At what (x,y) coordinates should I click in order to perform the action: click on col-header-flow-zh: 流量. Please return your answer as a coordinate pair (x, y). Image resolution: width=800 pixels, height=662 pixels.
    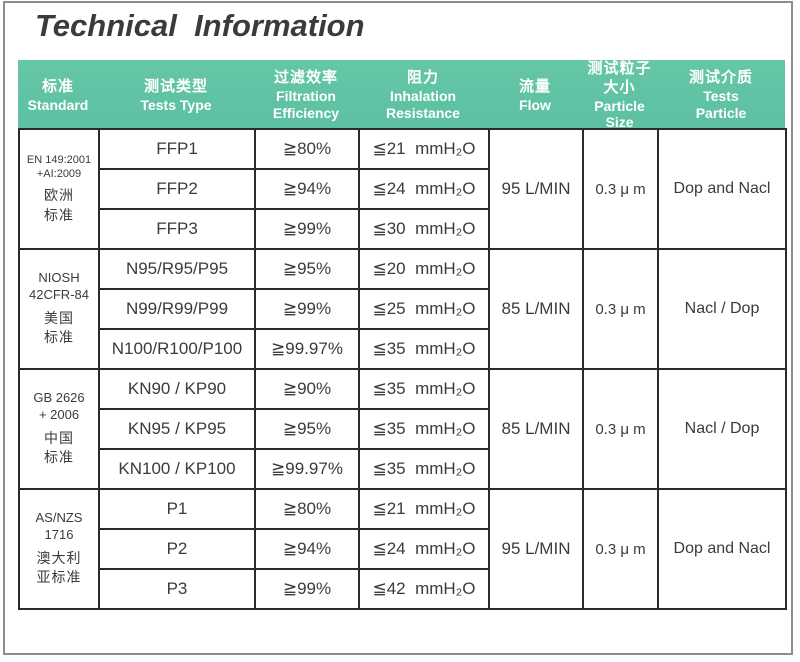
    Looking at the image, I should click on (534, 86).